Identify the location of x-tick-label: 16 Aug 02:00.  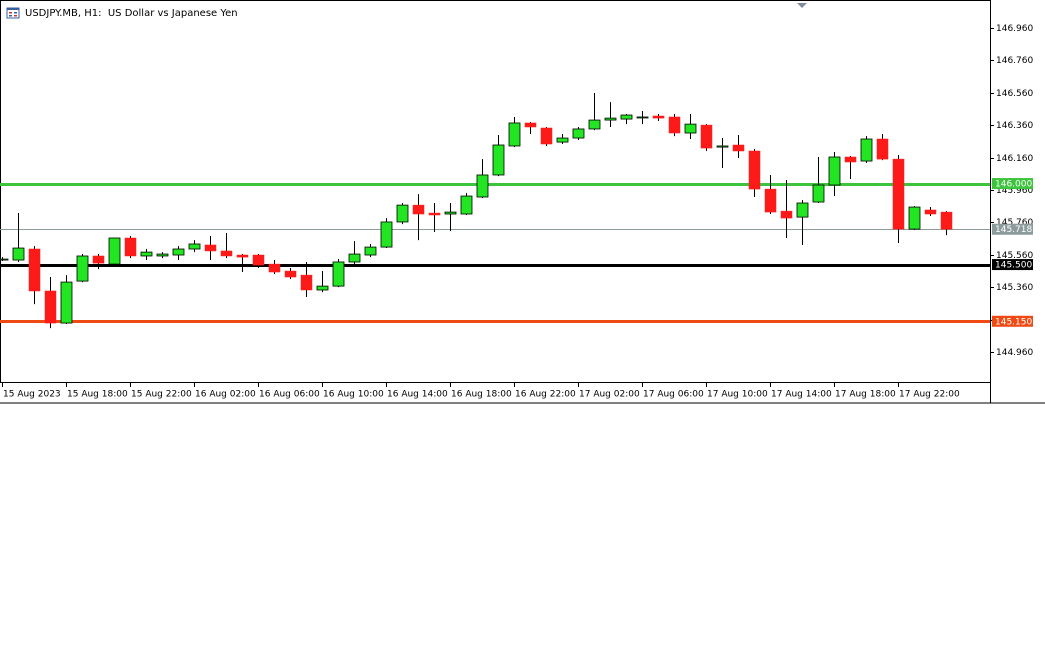
(225, 395).